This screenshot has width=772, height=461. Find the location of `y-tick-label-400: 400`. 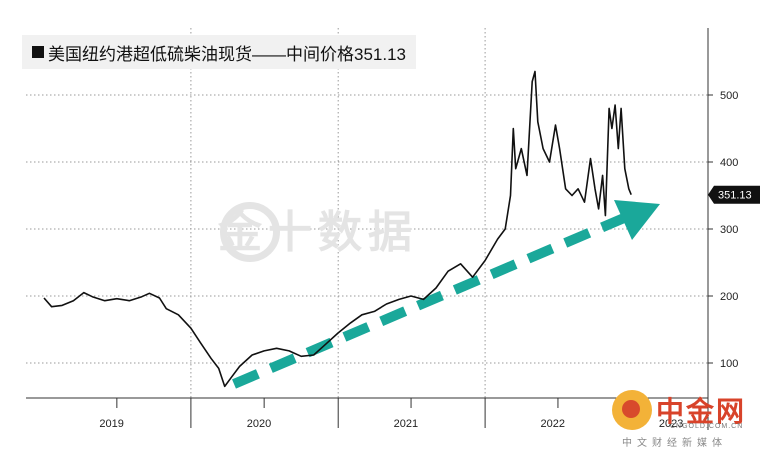

y-tick-label-400: 400 is located at coordinates (729, 163).